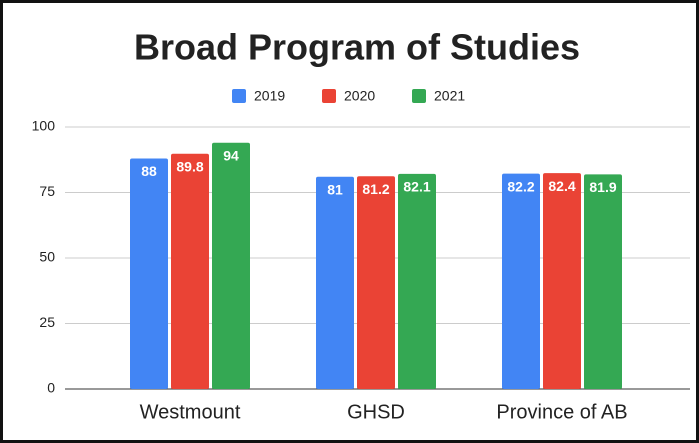 This screenshot has height=443, width=699. What do you see at coordinates (602, 187) in the screenshot?
I see `data-label: 81.9` at bounding box center [602, 187].